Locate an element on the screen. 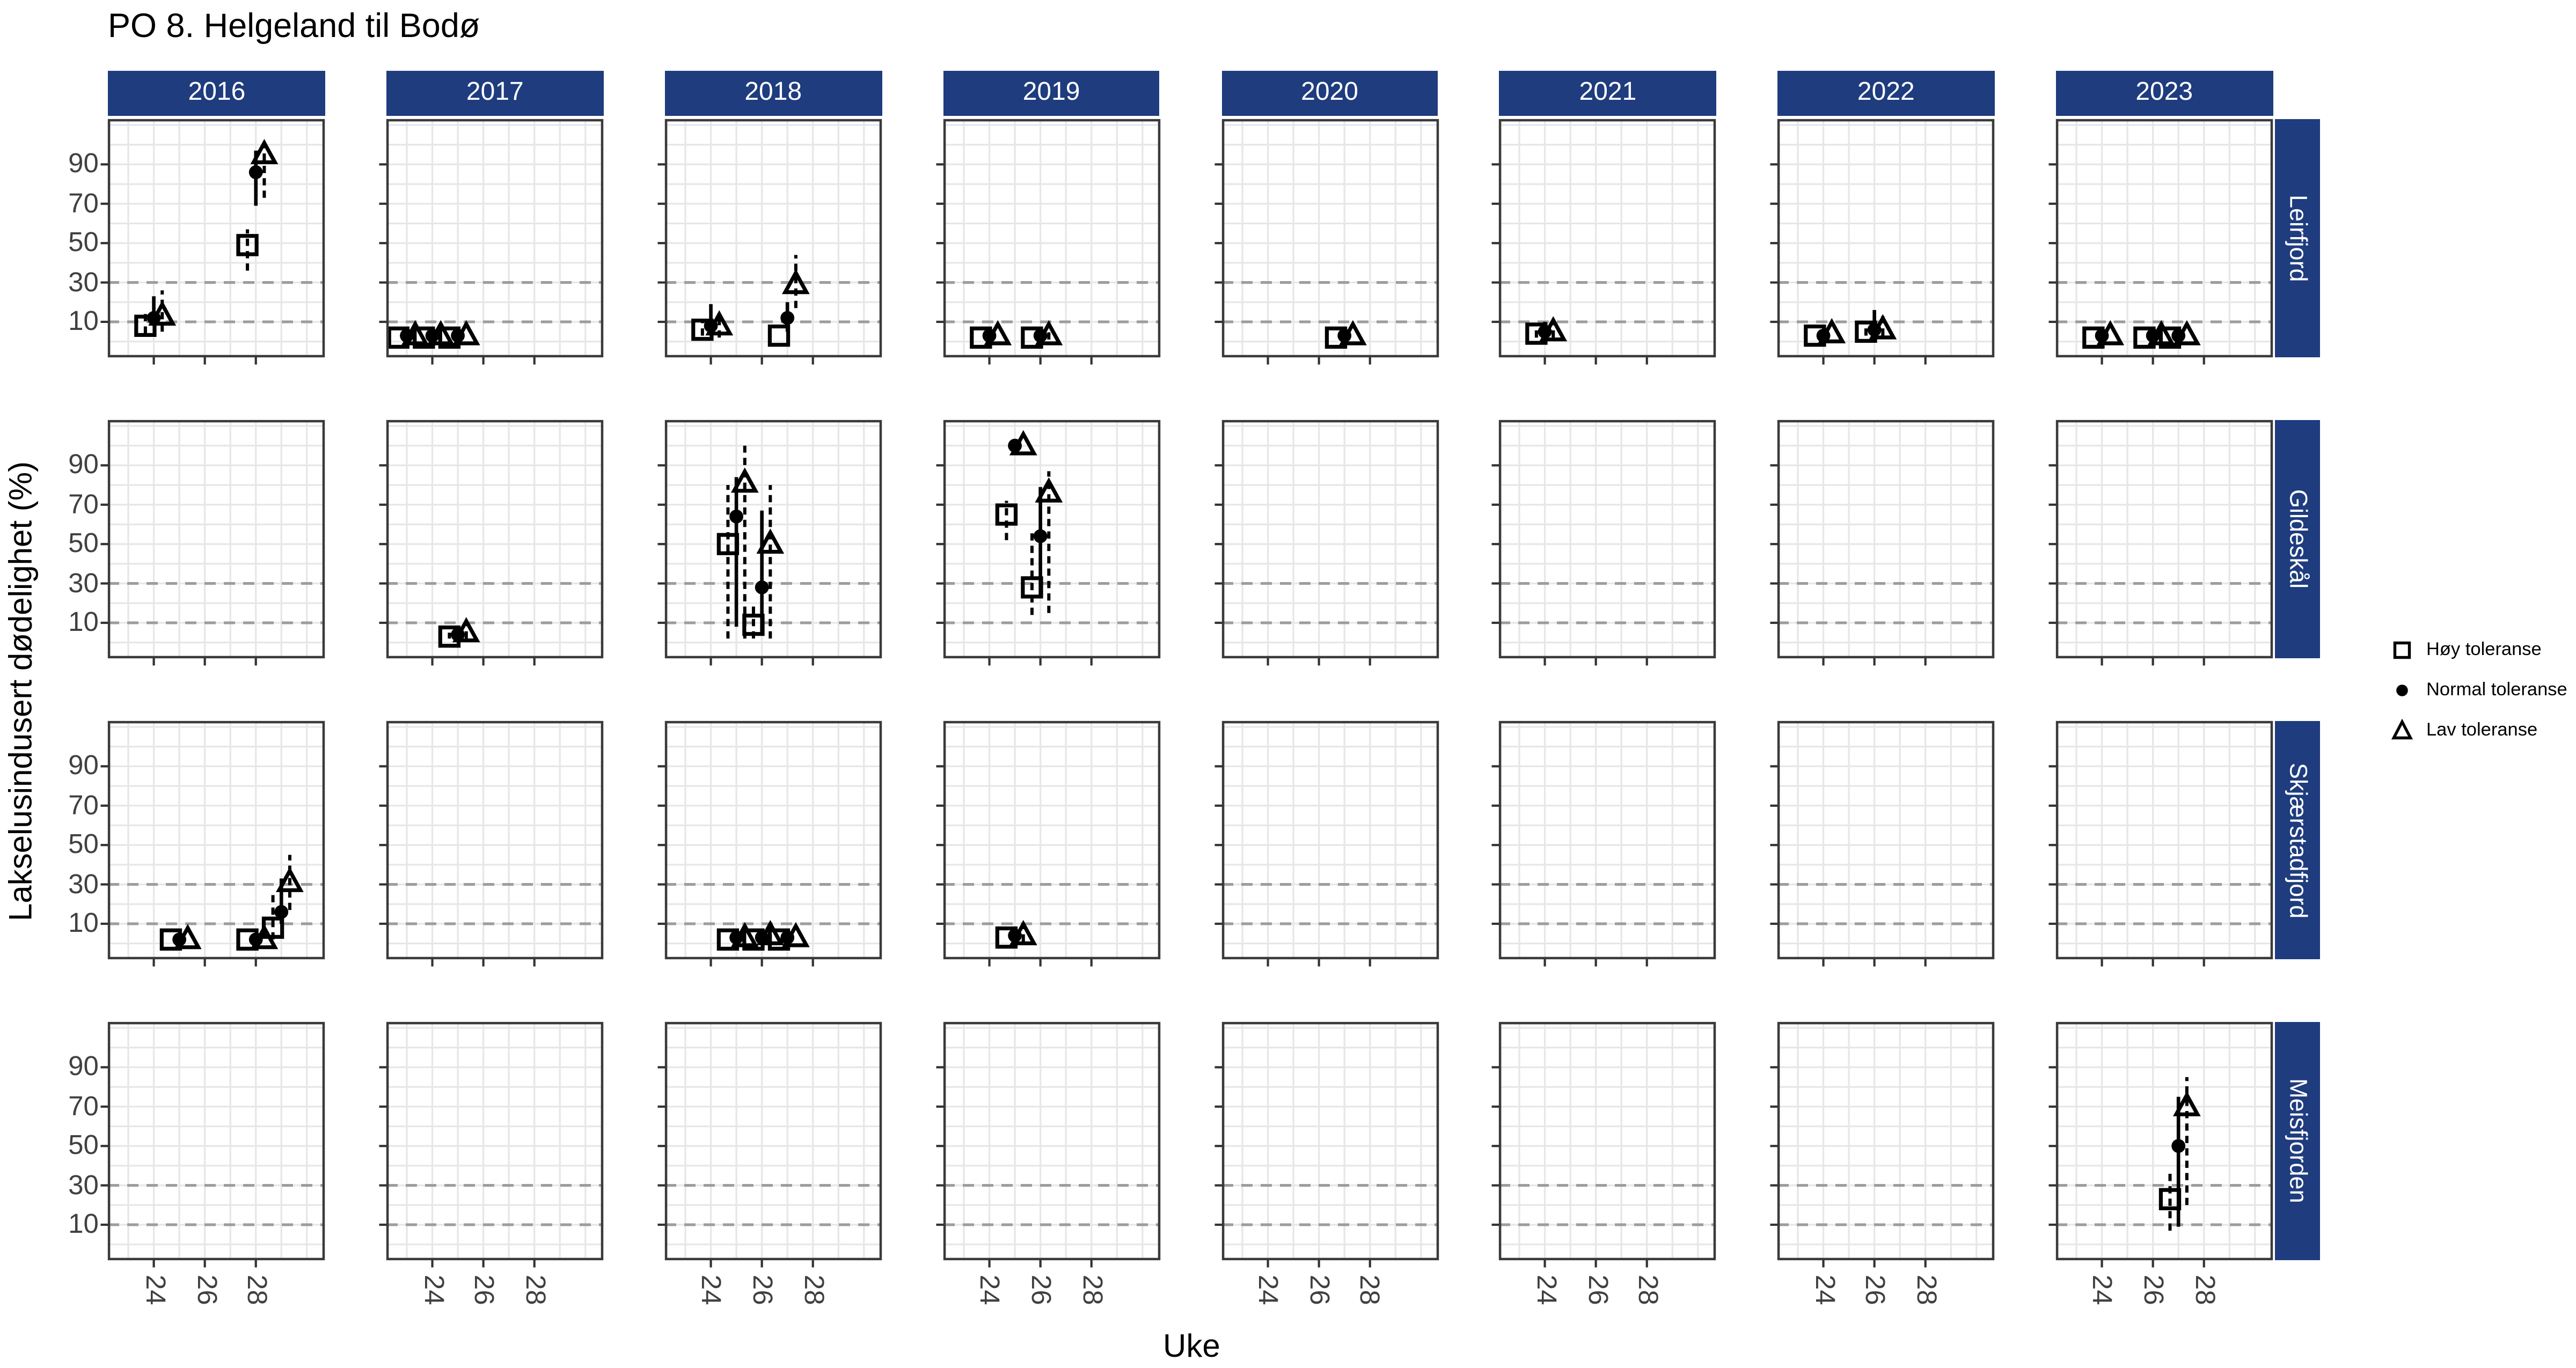  panel-skjærstadfjord-2016 is located at coordinates (213, 843).